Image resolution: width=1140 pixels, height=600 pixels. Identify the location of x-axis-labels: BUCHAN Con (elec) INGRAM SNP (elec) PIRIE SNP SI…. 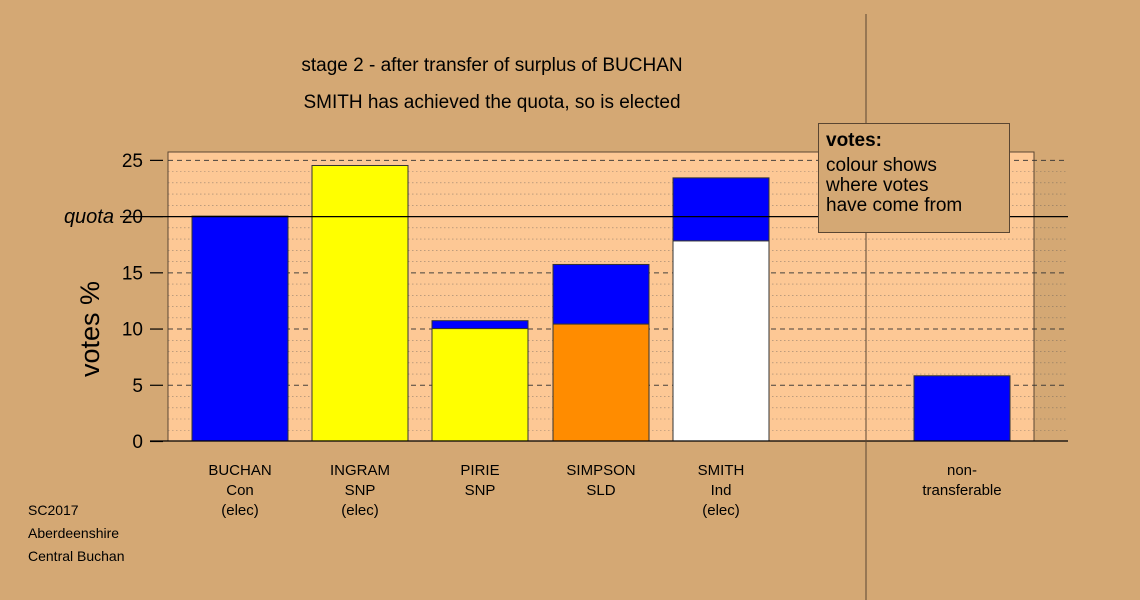
(604, 490).